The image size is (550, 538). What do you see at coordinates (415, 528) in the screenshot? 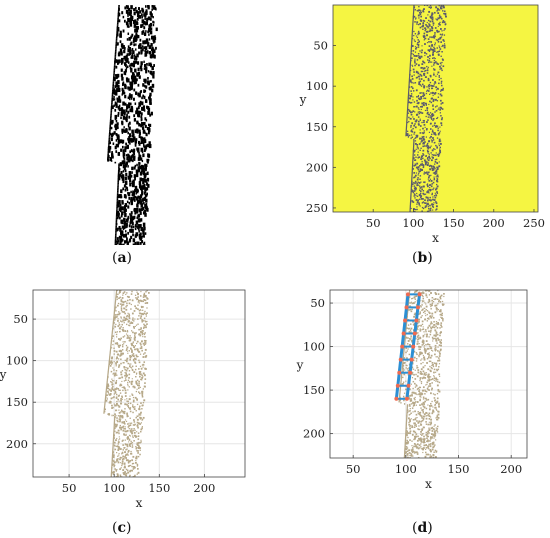
I see `caption-d-open: (` at bounding box center [415, 528].